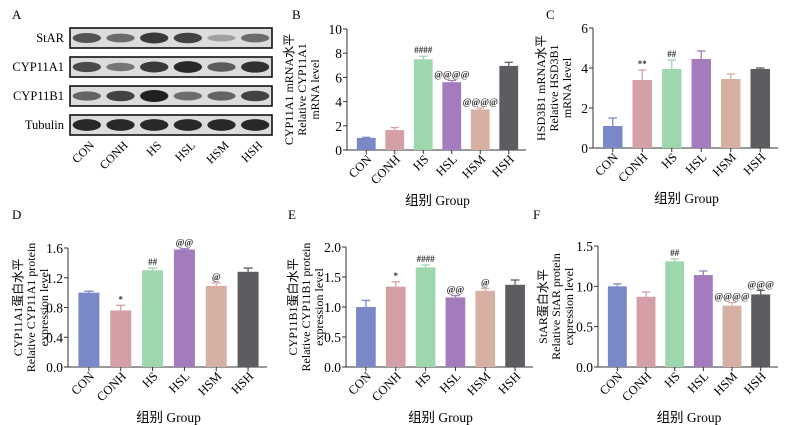 This screenshot has width=787, height=425. What do you see at coordinates (83, 152) in the screenshot?
I see `blot-lane-label: CON` at bounding box center [83, 152].